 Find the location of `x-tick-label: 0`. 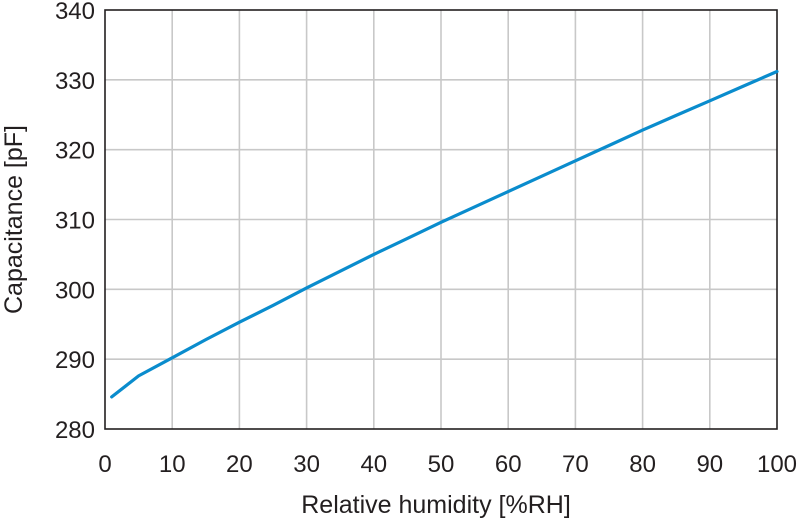

x-tick-label: 0 is located at coordinates (104, 464).